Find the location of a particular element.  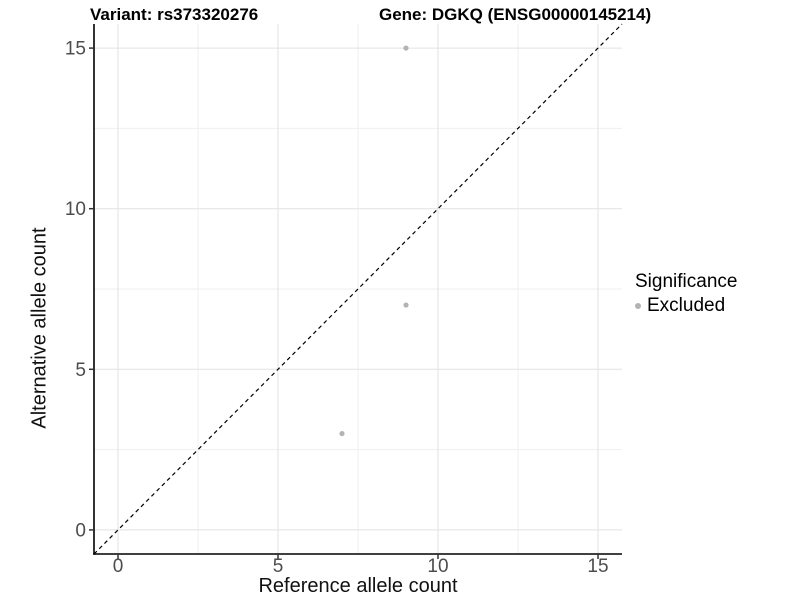

plot-title-gene: Gene: DGKQ (ENSG00000145214) is located at coordinates (515, 14).